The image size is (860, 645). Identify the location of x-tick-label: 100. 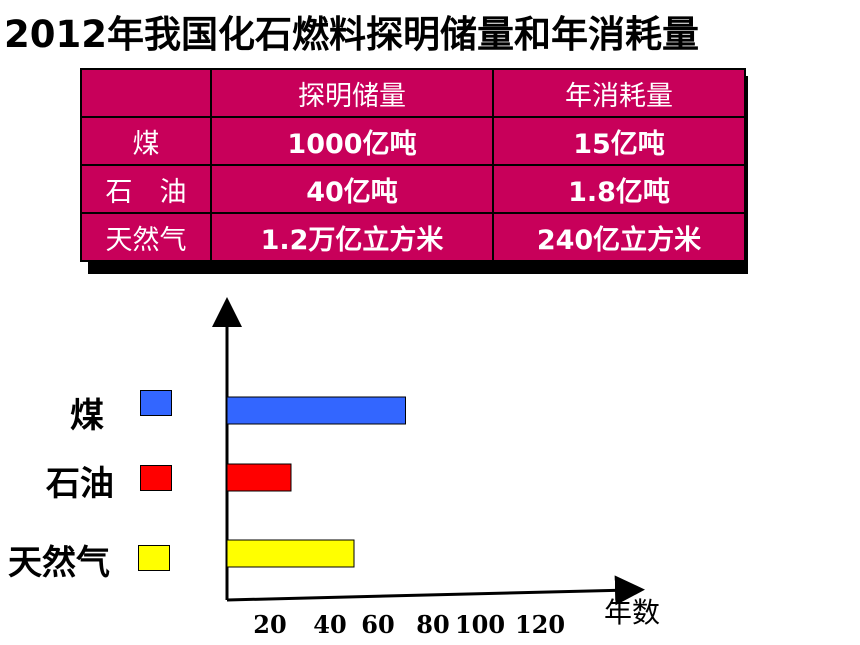
(480, 624).